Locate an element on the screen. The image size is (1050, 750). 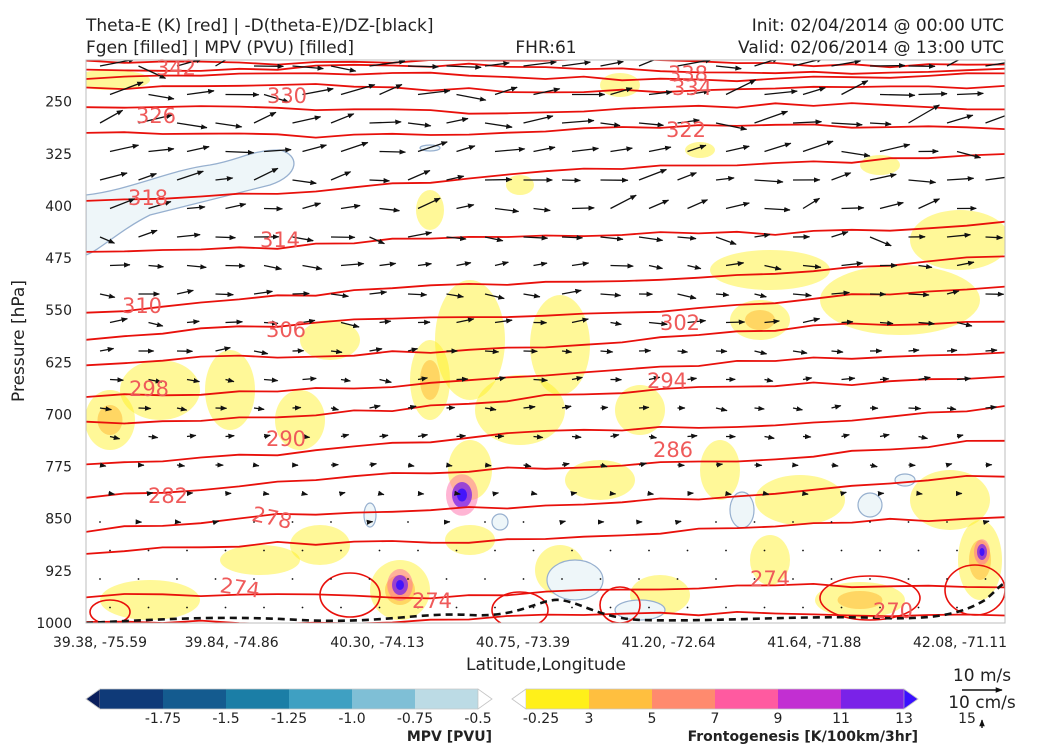
theta-e-label: 294 is located at coordinates (667, 381).